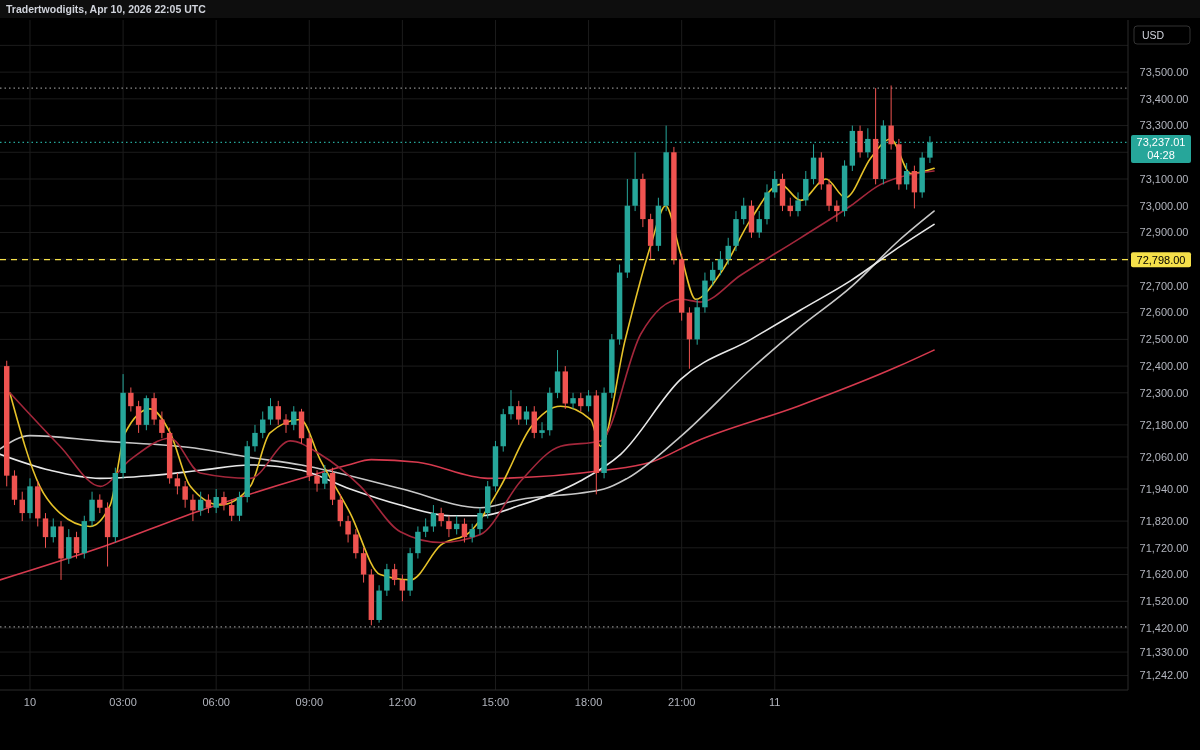 This screenshot has height=750, width=1200. I want to click on x-tick-label: 21:00, so click(681, 702).